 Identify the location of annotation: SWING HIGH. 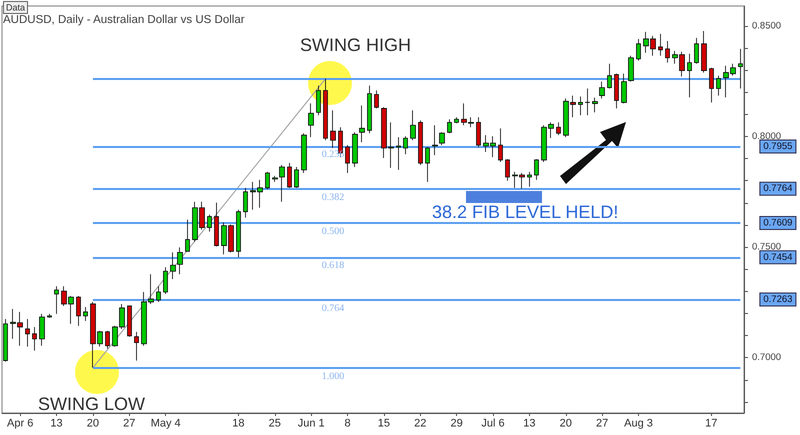
(355, 45).